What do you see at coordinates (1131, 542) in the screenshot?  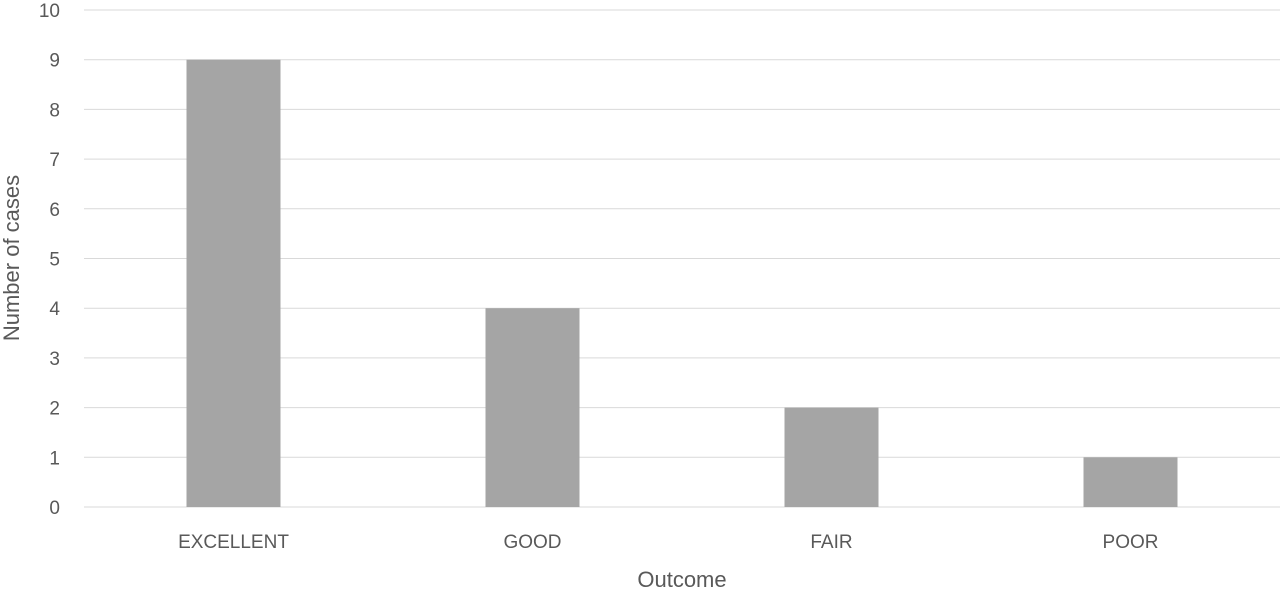 I see `x-tick-label: POOR` at bounding box center [1131, 542].